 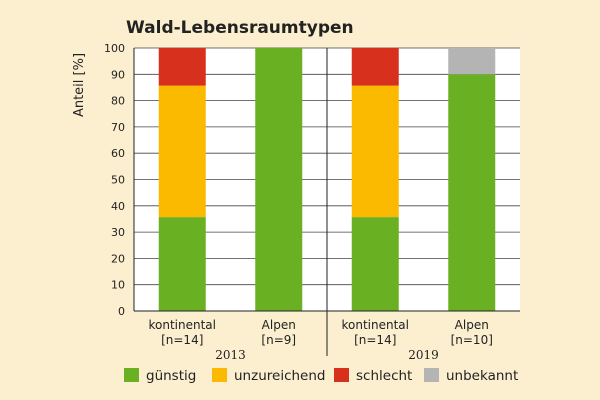 What do you see at coordinates (171, 376) in the screenshot?
I see `legend-label: günstig` at bounding box center [171, 376].